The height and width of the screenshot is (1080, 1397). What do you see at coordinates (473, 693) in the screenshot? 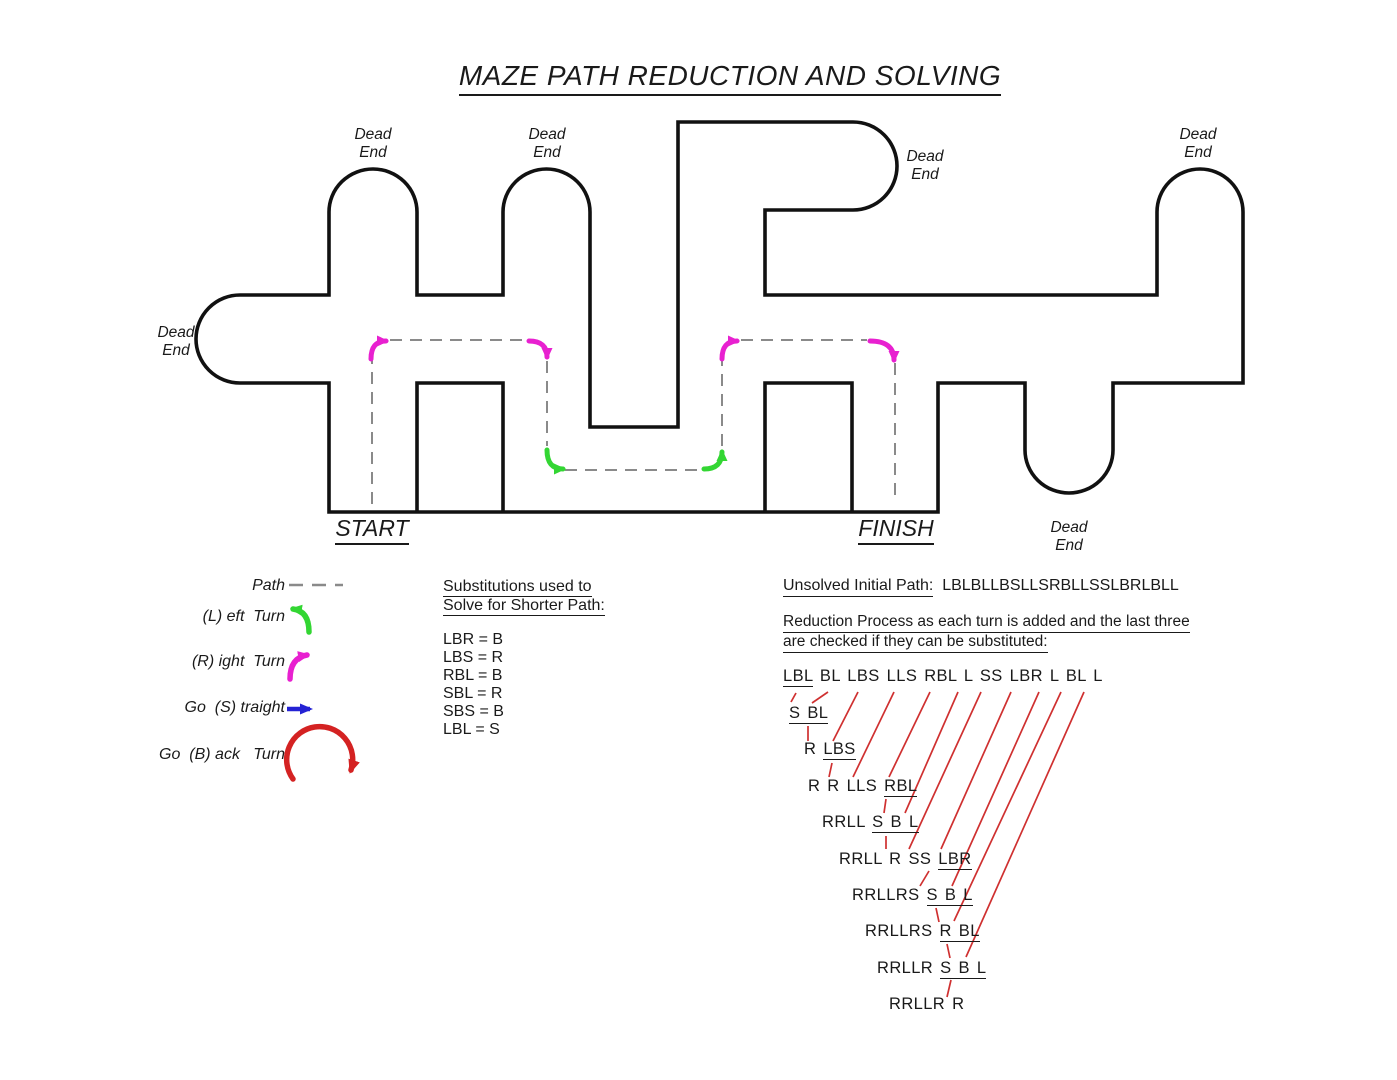
I see `substitution-rule: SBL = R` at bounding box center [473, 693].